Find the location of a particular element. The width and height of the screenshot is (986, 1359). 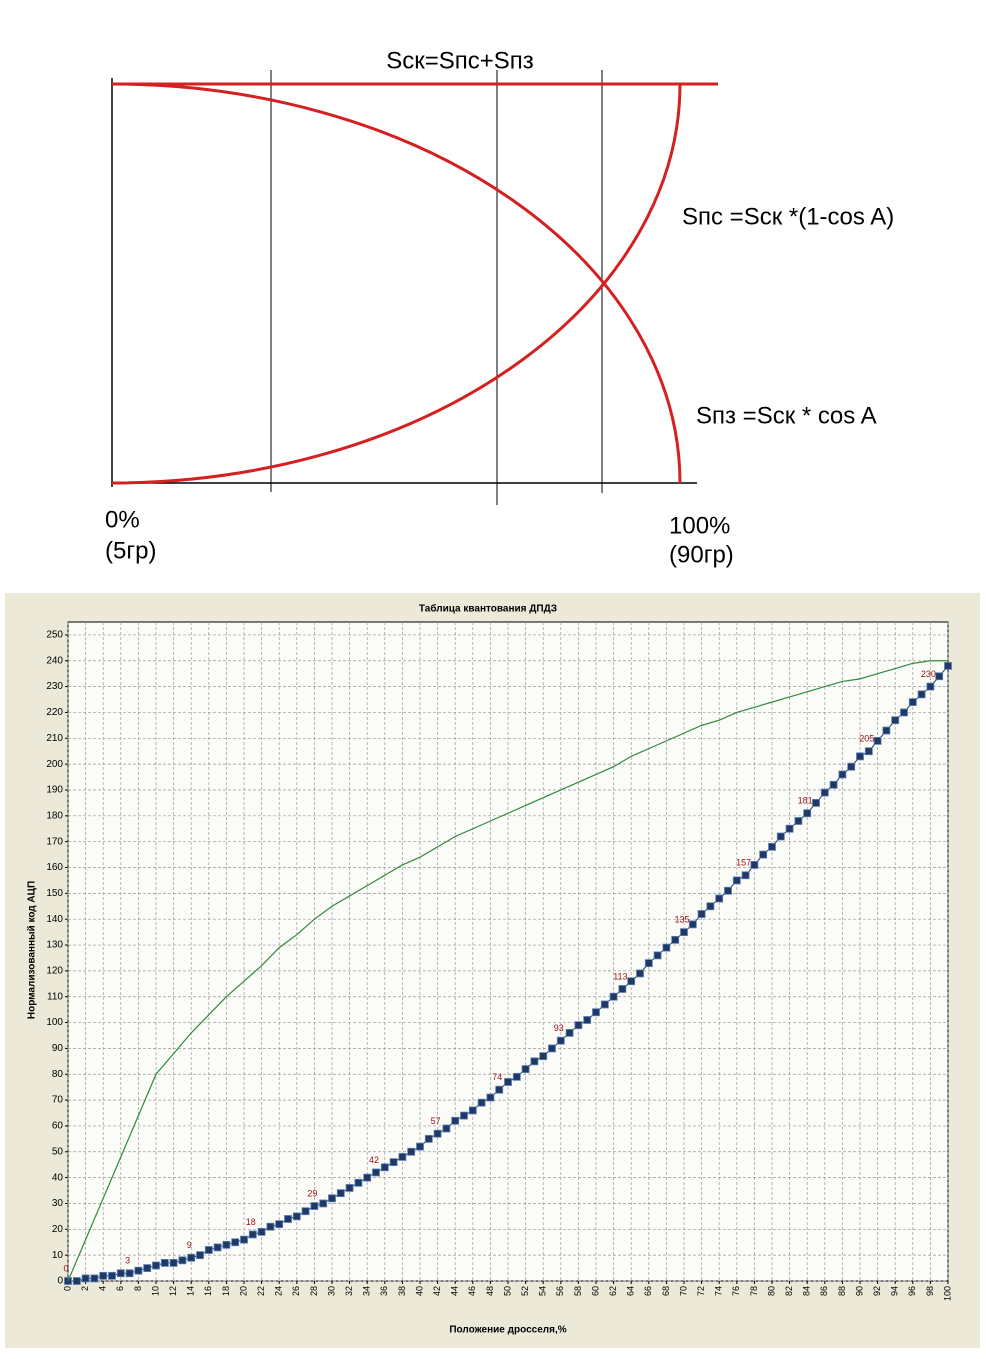

label: 0% is located at coordinates (122, 519).